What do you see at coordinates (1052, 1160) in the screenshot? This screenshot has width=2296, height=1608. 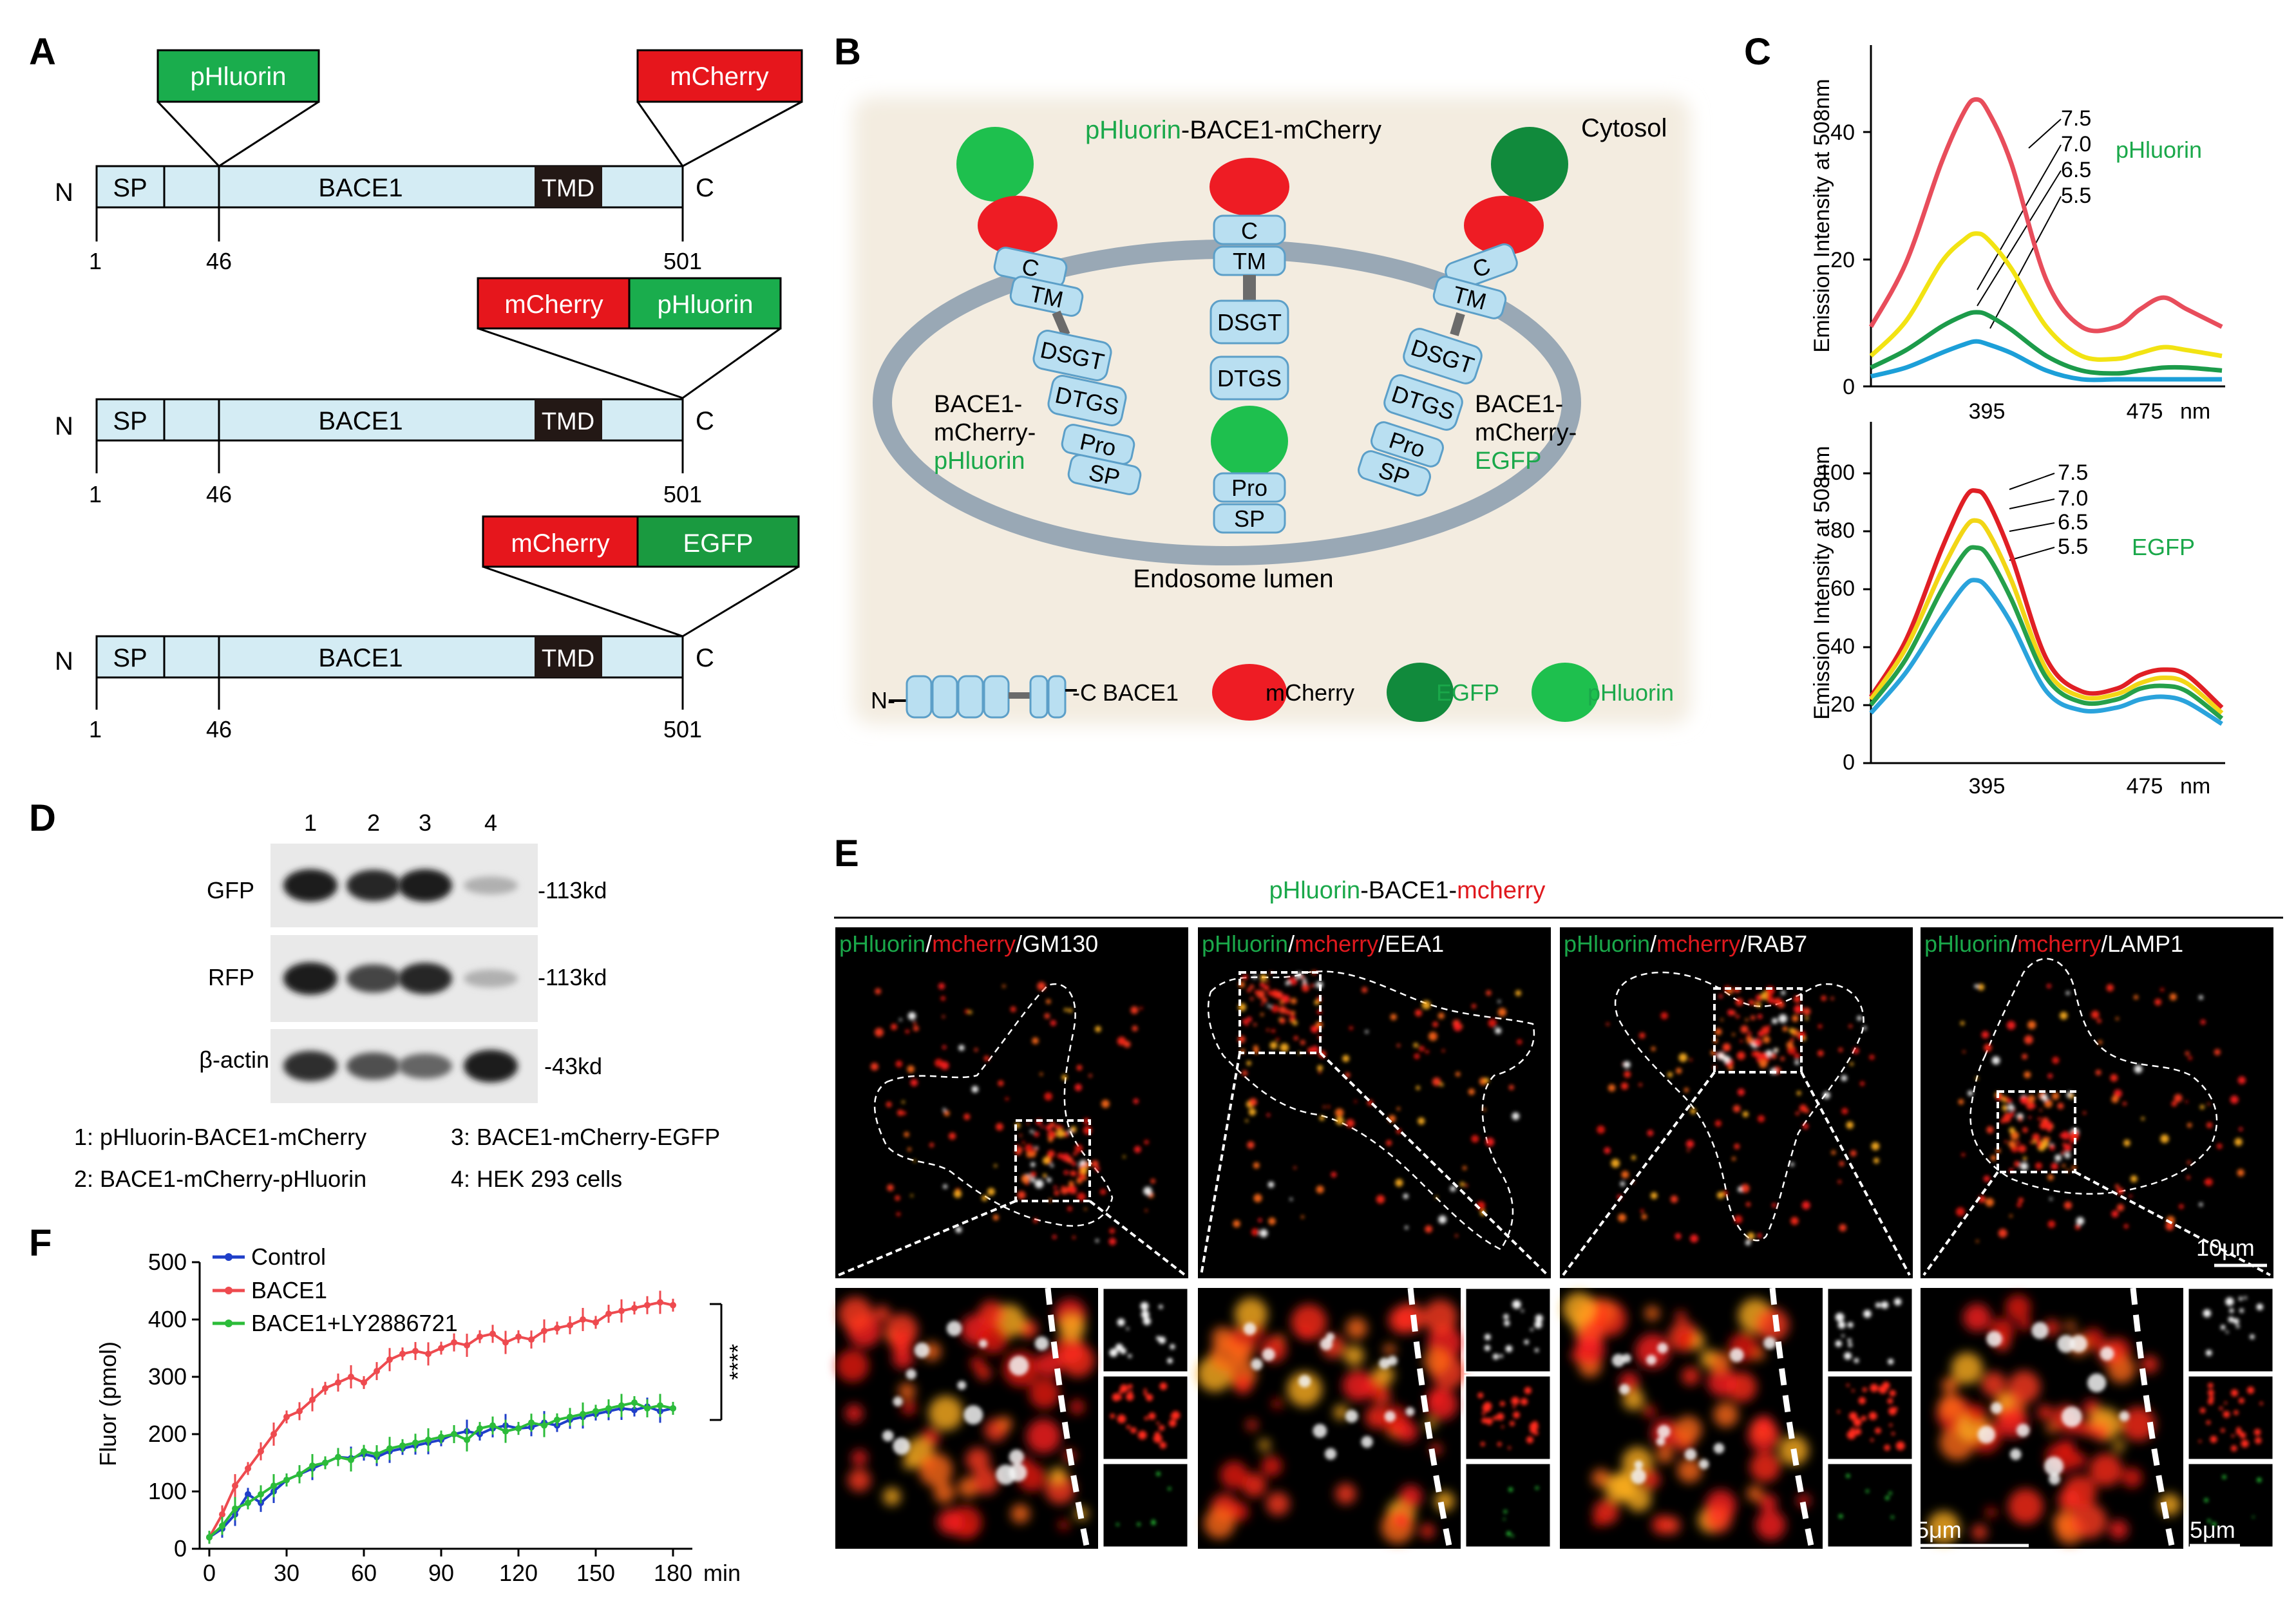 I see `zoom-region-box` at bounding box center [1052, 1160].